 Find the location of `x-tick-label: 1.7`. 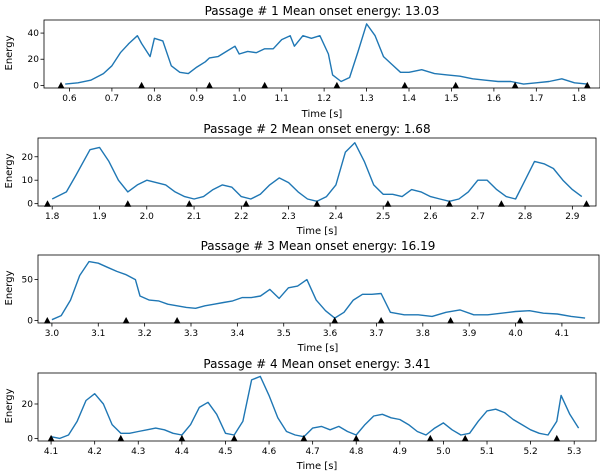

x-tick-label: 1.7 is located at coordinates (536, 99).